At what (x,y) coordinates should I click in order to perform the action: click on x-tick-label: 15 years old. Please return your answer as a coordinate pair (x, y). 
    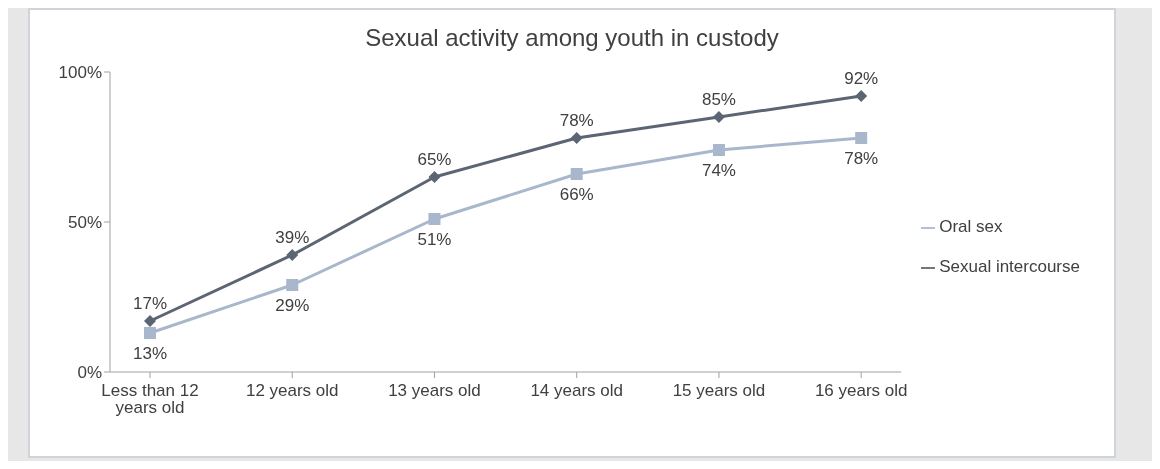
    Looking at the image, I should click on (719, 391).